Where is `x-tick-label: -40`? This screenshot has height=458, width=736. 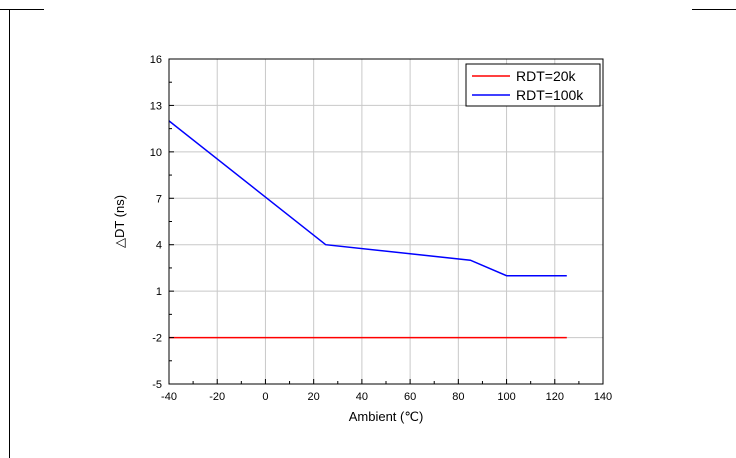 x-tick-label: -40 is located at coordinates (169, 397).